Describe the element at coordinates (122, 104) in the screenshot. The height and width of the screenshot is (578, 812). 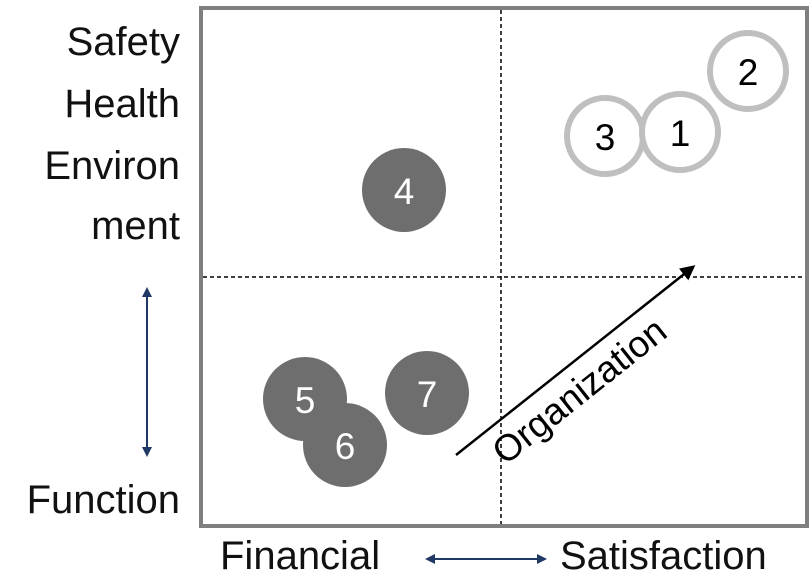
I see `y-axis-top-label-line-2: Health` at that location.